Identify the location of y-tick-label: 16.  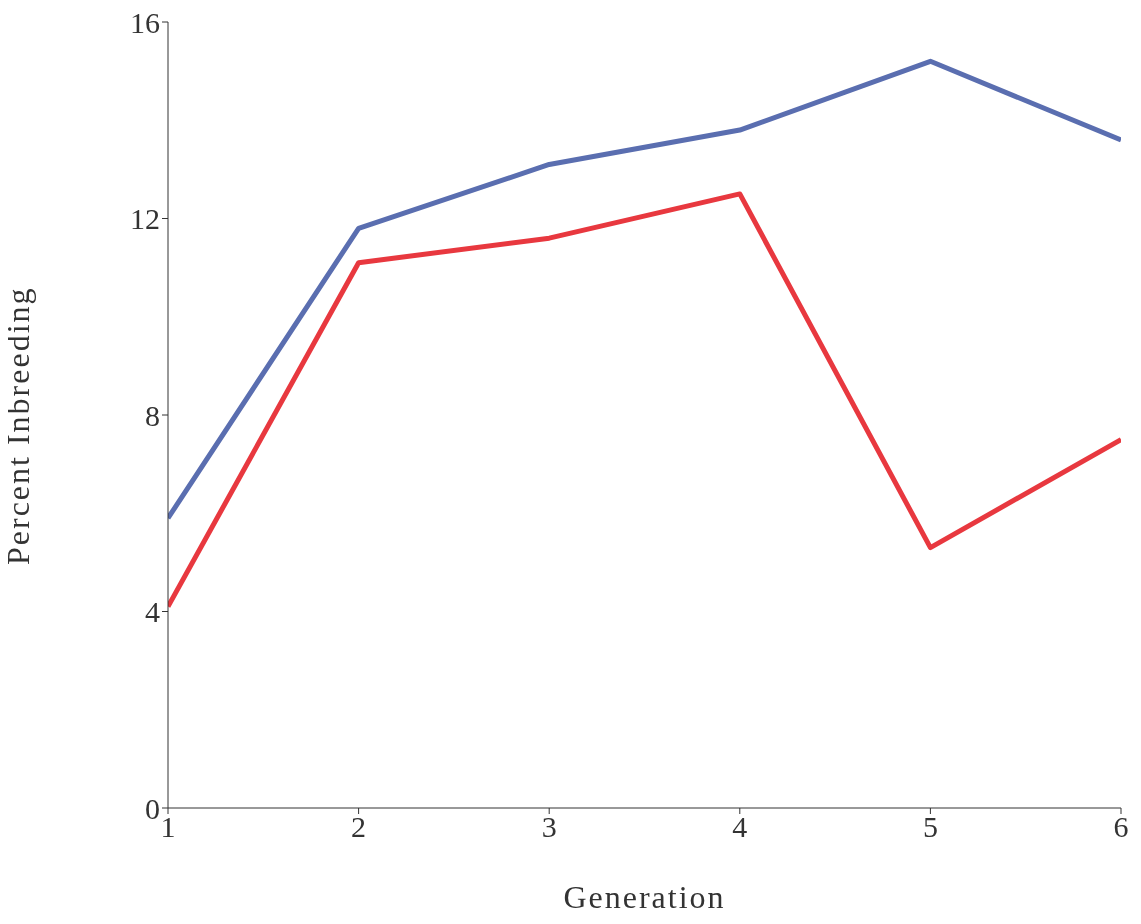
(145, 22).